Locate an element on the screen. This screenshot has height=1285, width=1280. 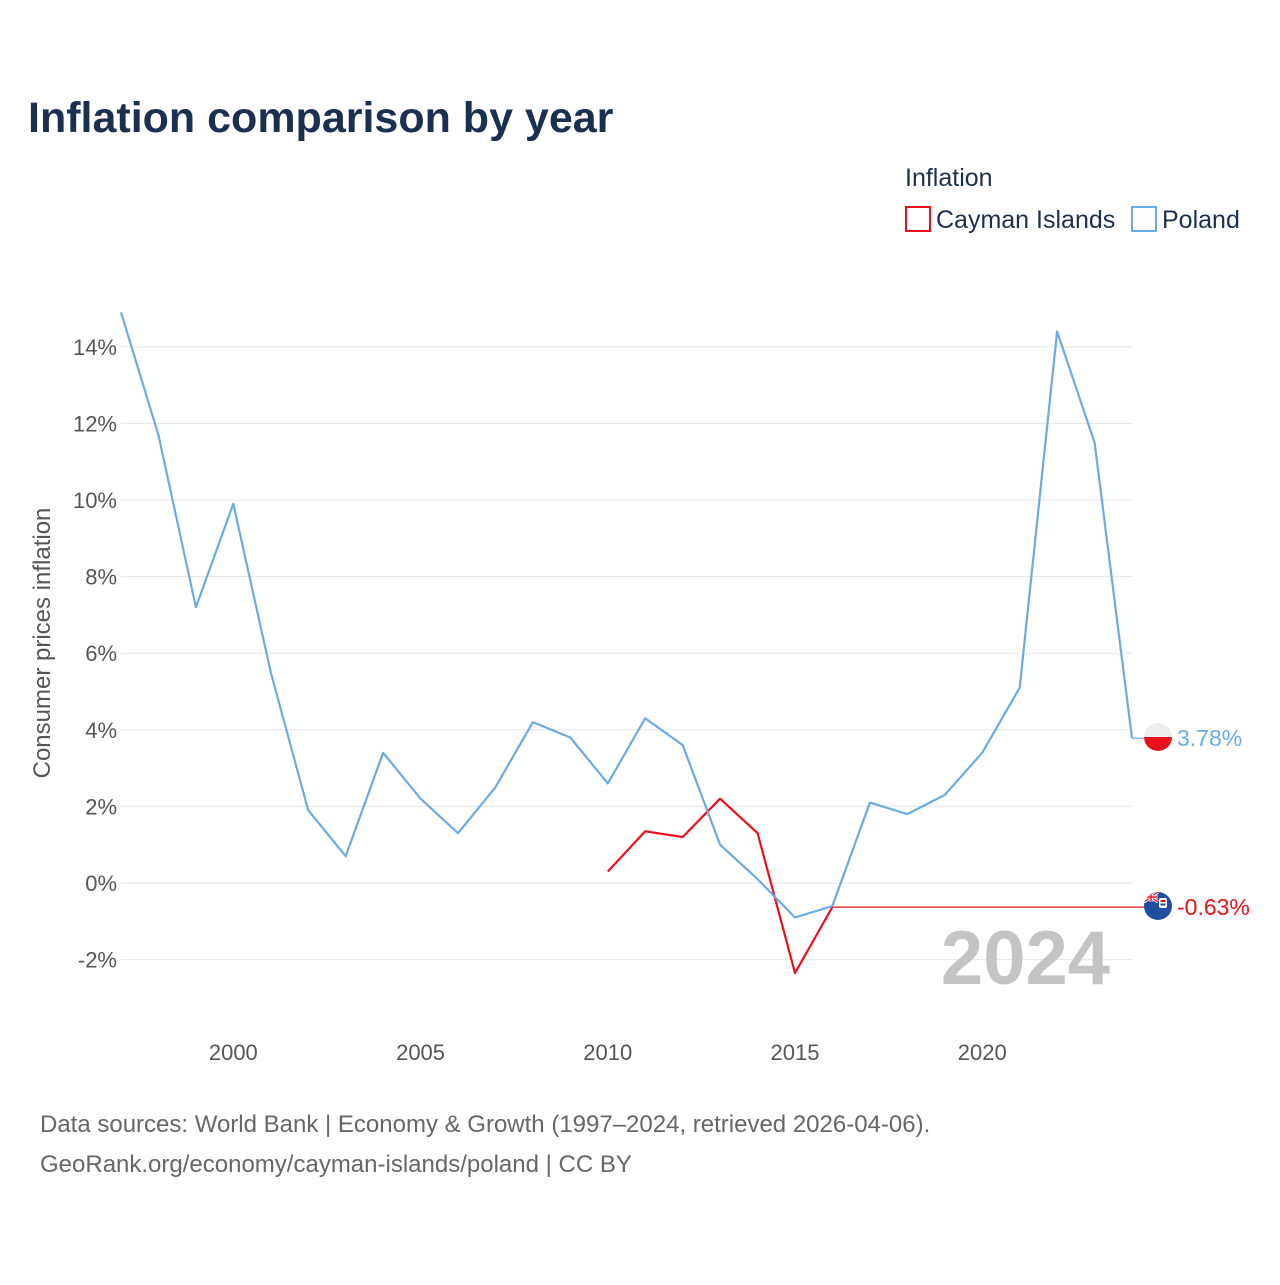
y-axis-ticks: -2% 0% 2% 4% 6% 8% 10% 12% 14% is located at coordinates (95, 654).